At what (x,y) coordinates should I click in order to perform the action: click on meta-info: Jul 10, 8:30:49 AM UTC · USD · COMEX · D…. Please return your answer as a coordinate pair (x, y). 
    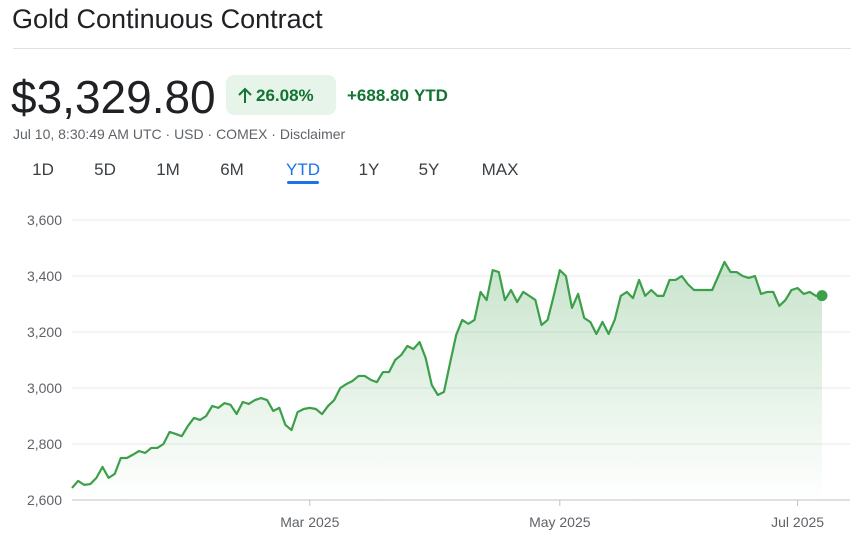
    Looking at the image, I should click on (179, 134).